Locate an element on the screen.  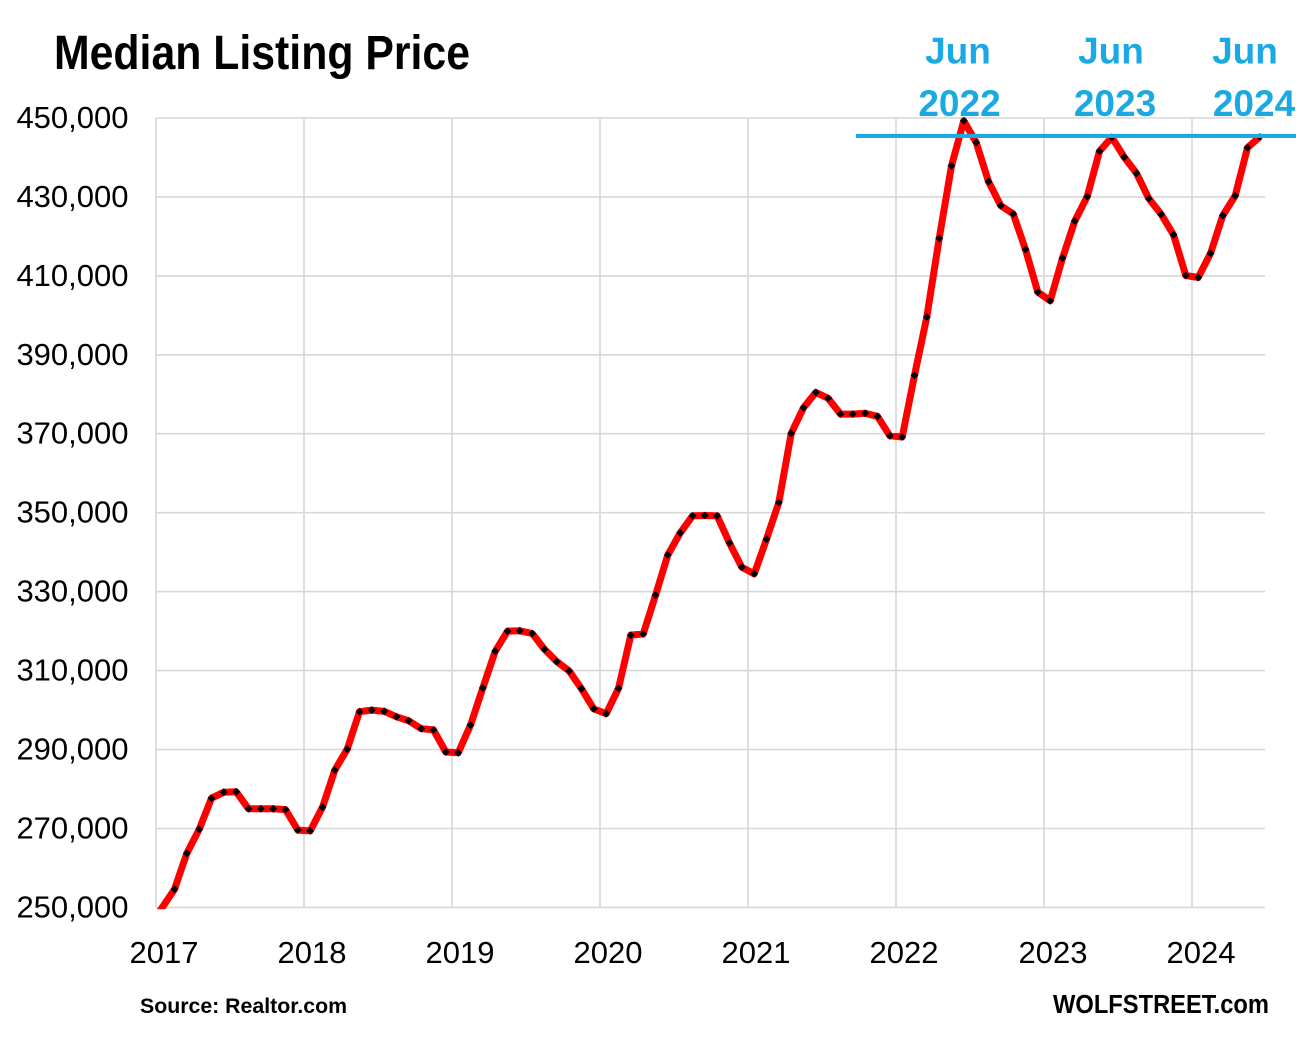
svg-text: Median Listing Price is located at coordinates (262, 53).